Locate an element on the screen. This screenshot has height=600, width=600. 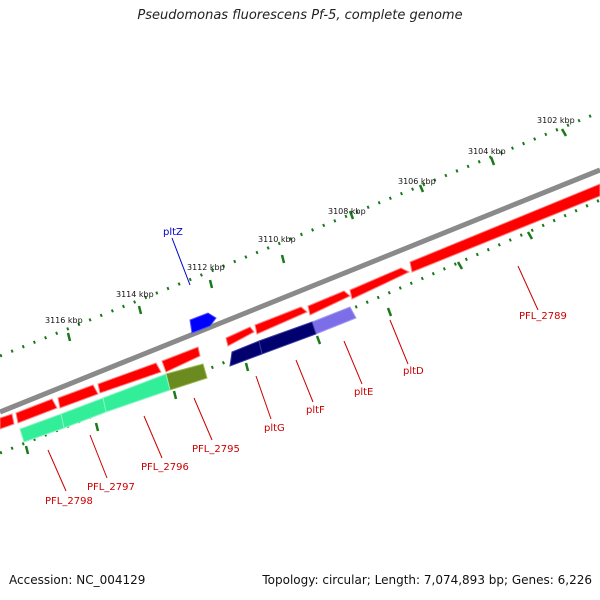
scale-label: 3108 kbp is located at coordinates (347, 211).